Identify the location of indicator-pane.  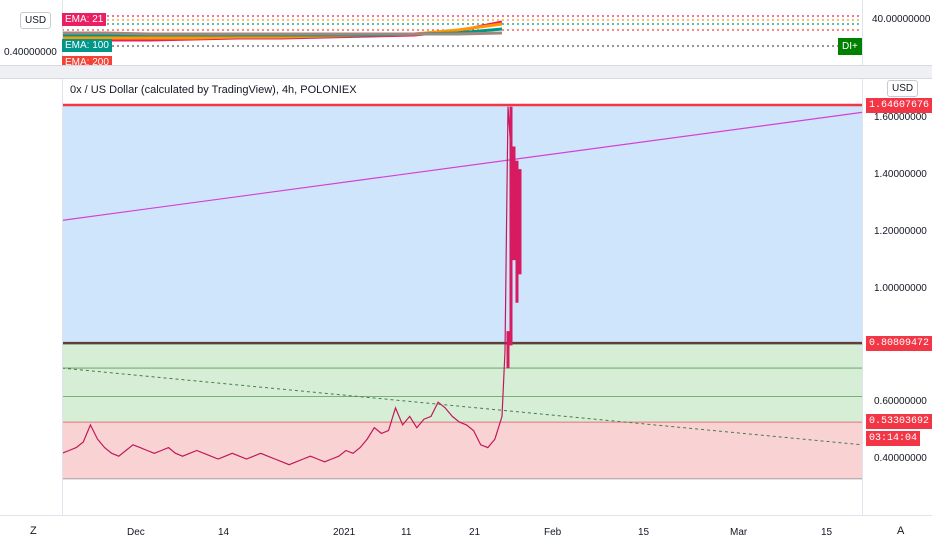
(462, 32).